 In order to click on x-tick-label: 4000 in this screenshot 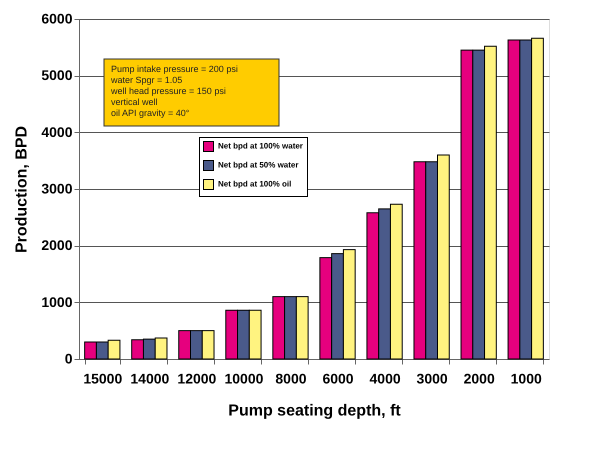, I will do `click(385, 378)`.